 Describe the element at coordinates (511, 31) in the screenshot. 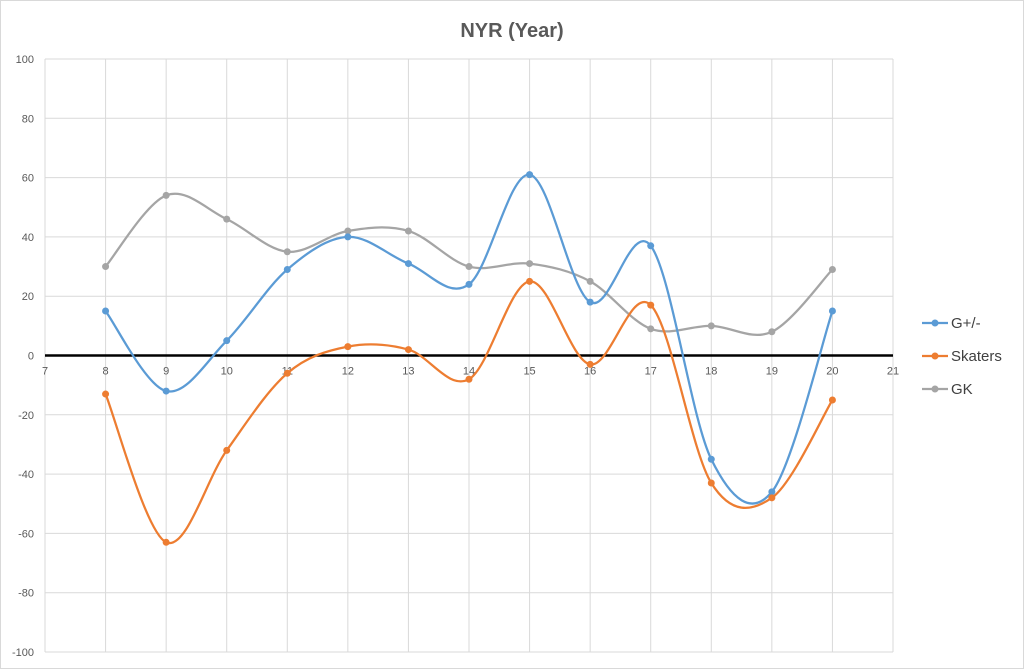

I see `chart-title: NYR (Year)` at that location.